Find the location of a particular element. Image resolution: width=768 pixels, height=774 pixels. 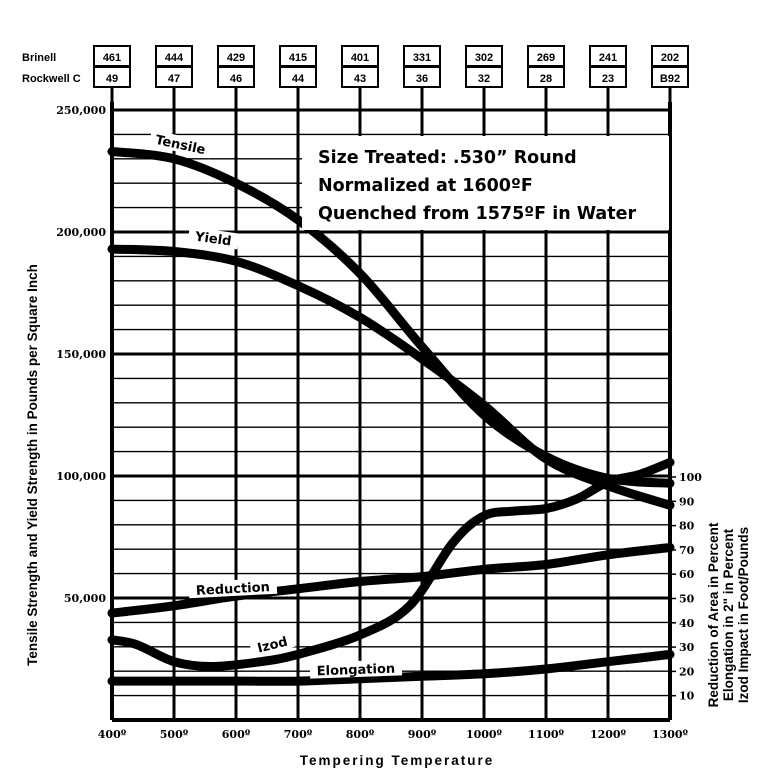

brinell-value: 461 is located at coordinates (112, 58).